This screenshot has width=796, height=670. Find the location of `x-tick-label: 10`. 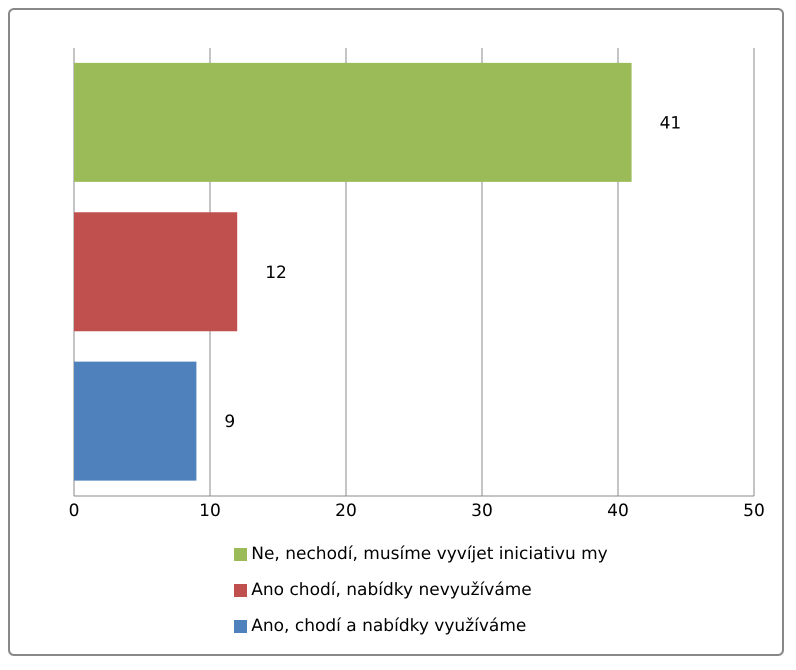

x-tick-label: 10 is located at coordinates (210, 511).